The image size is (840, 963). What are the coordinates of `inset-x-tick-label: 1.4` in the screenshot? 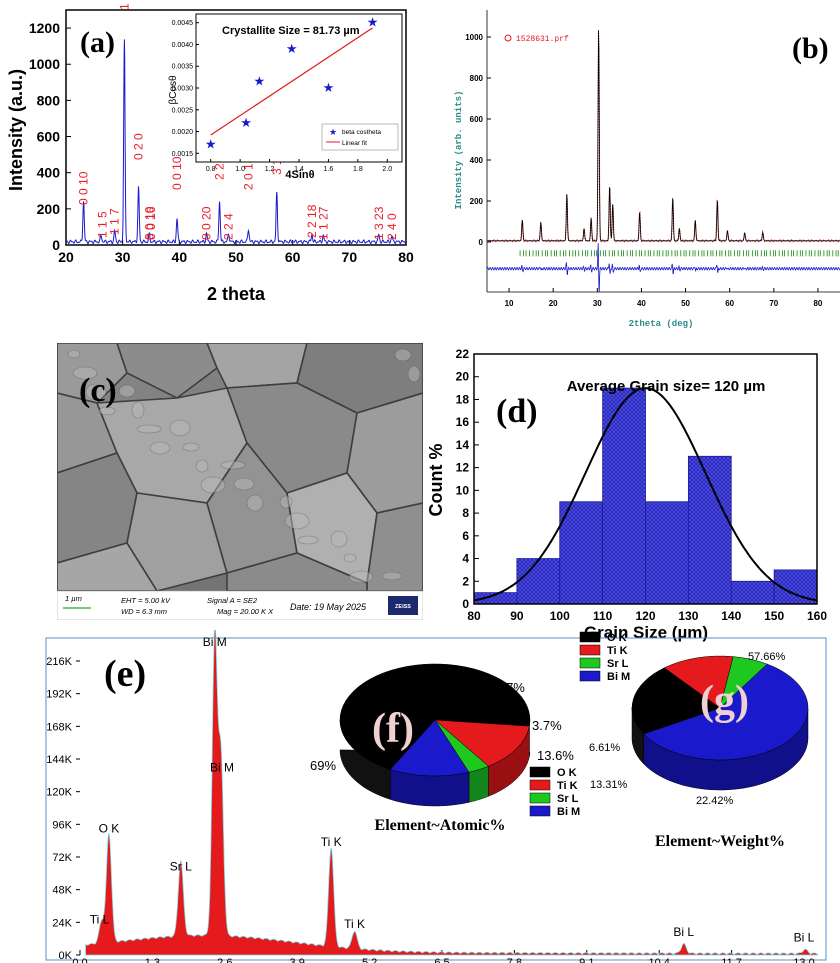 It's located at (299, 169).